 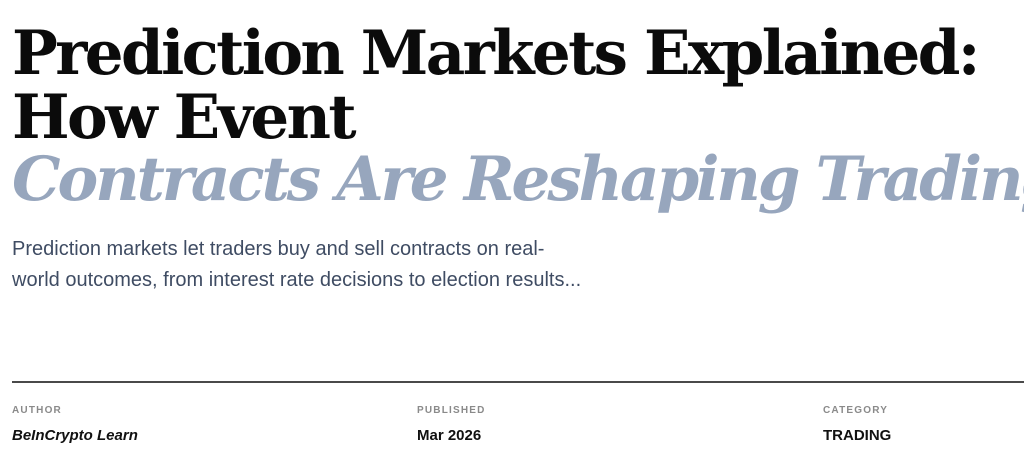 What do you see at coordinates (451, 410) in the screenshot?
I see `published-label: PUBLISHED` at bounding box center [451, 410].